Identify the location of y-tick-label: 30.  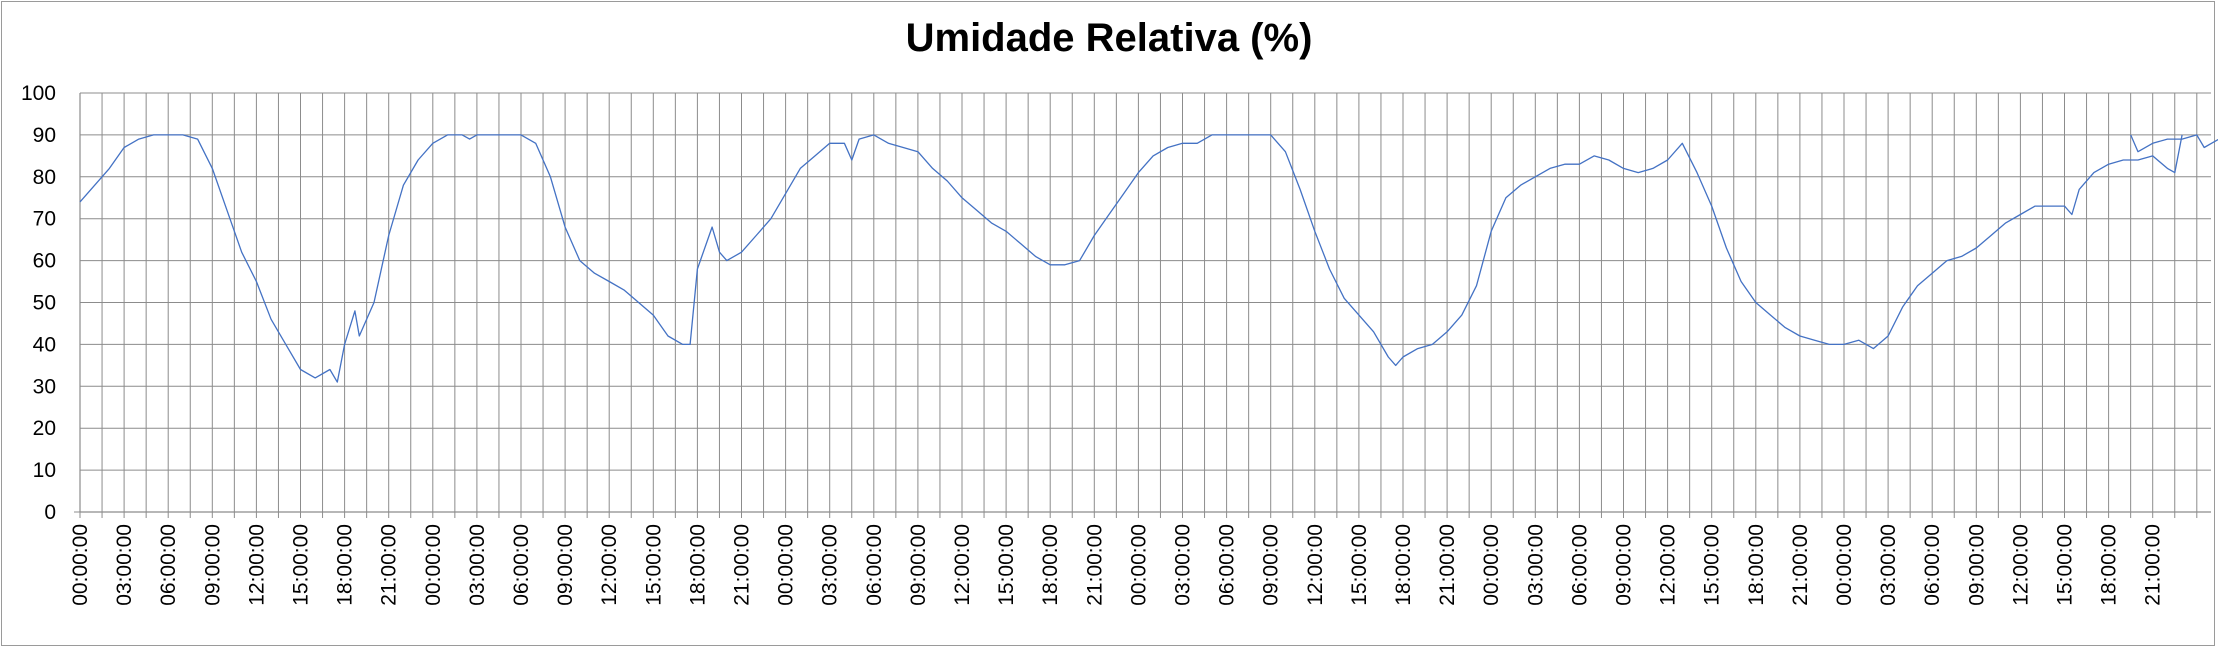
(44, 386).